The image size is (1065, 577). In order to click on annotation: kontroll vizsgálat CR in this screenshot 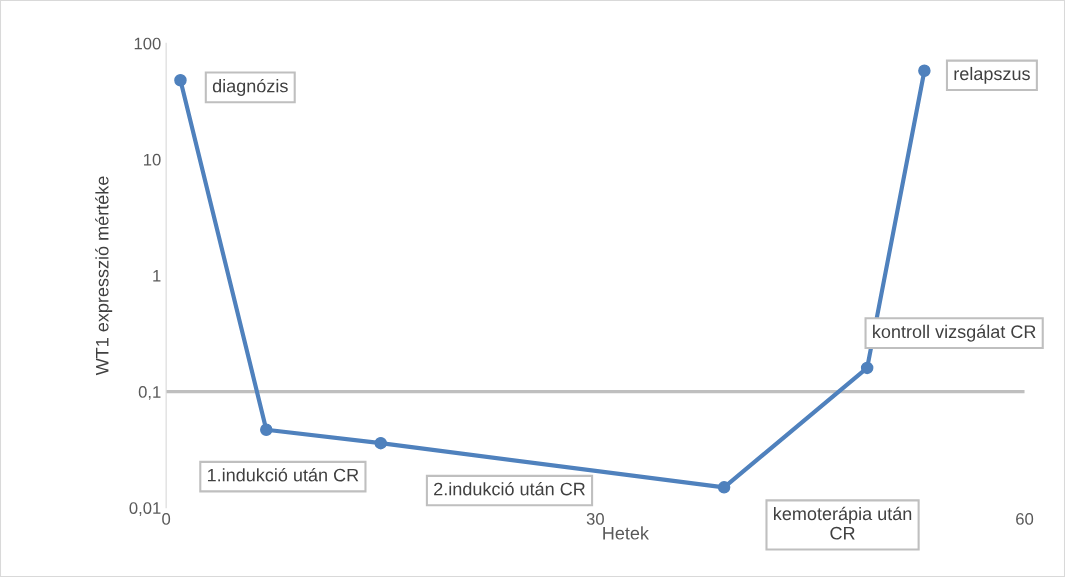, I will do `click(954, 333)`.